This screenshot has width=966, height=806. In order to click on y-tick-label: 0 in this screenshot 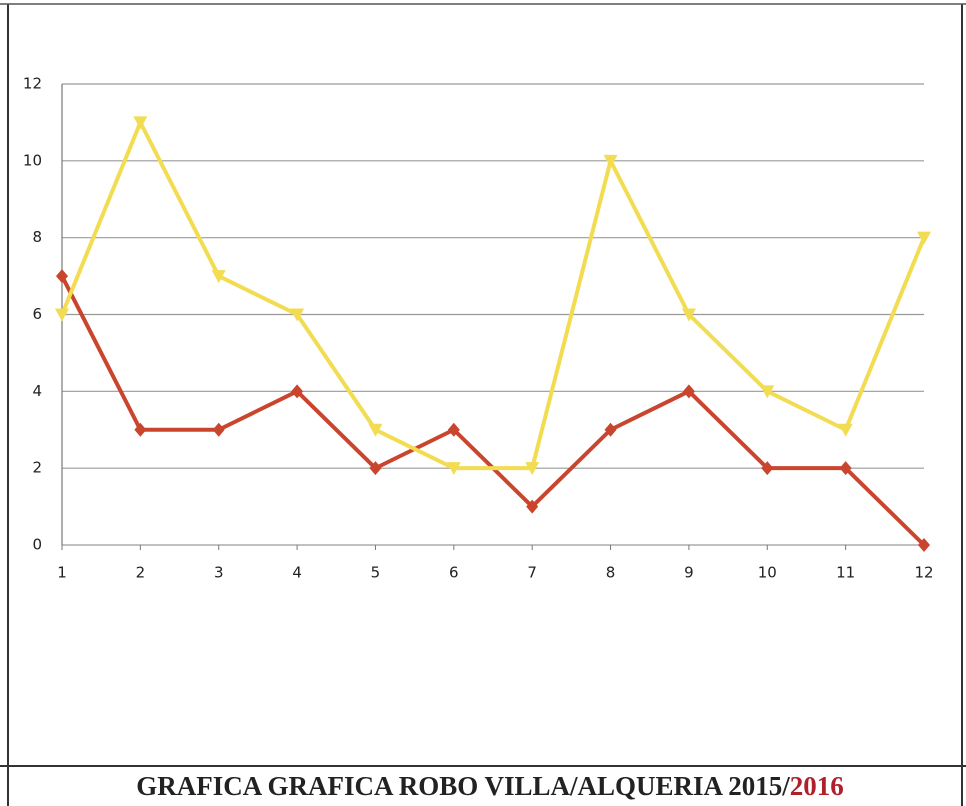, I will do `click(37, 545)`.